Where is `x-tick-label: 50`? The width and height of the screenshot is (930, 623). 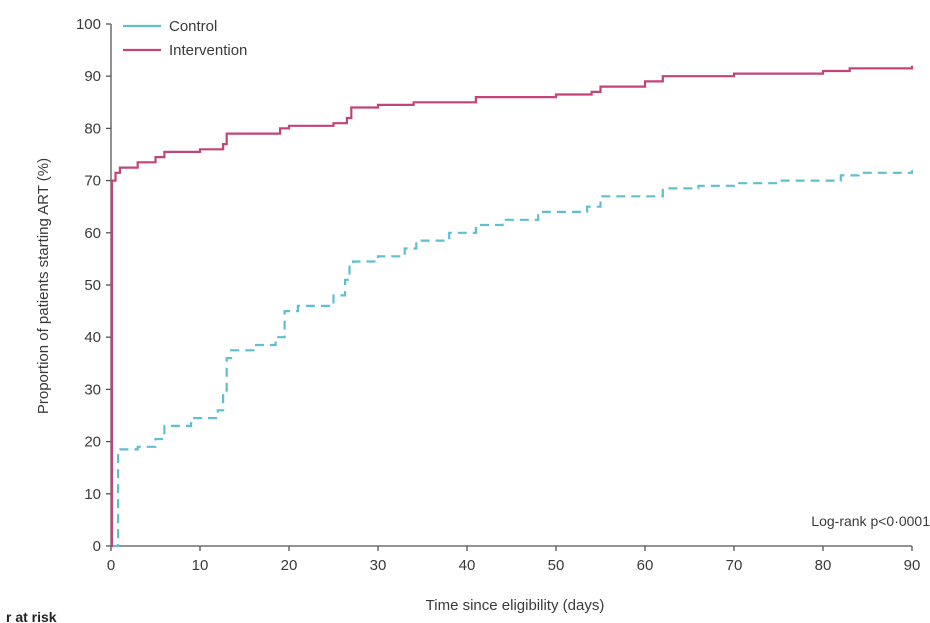 x-tick-label: 50 is located at coordinates (556, 565).